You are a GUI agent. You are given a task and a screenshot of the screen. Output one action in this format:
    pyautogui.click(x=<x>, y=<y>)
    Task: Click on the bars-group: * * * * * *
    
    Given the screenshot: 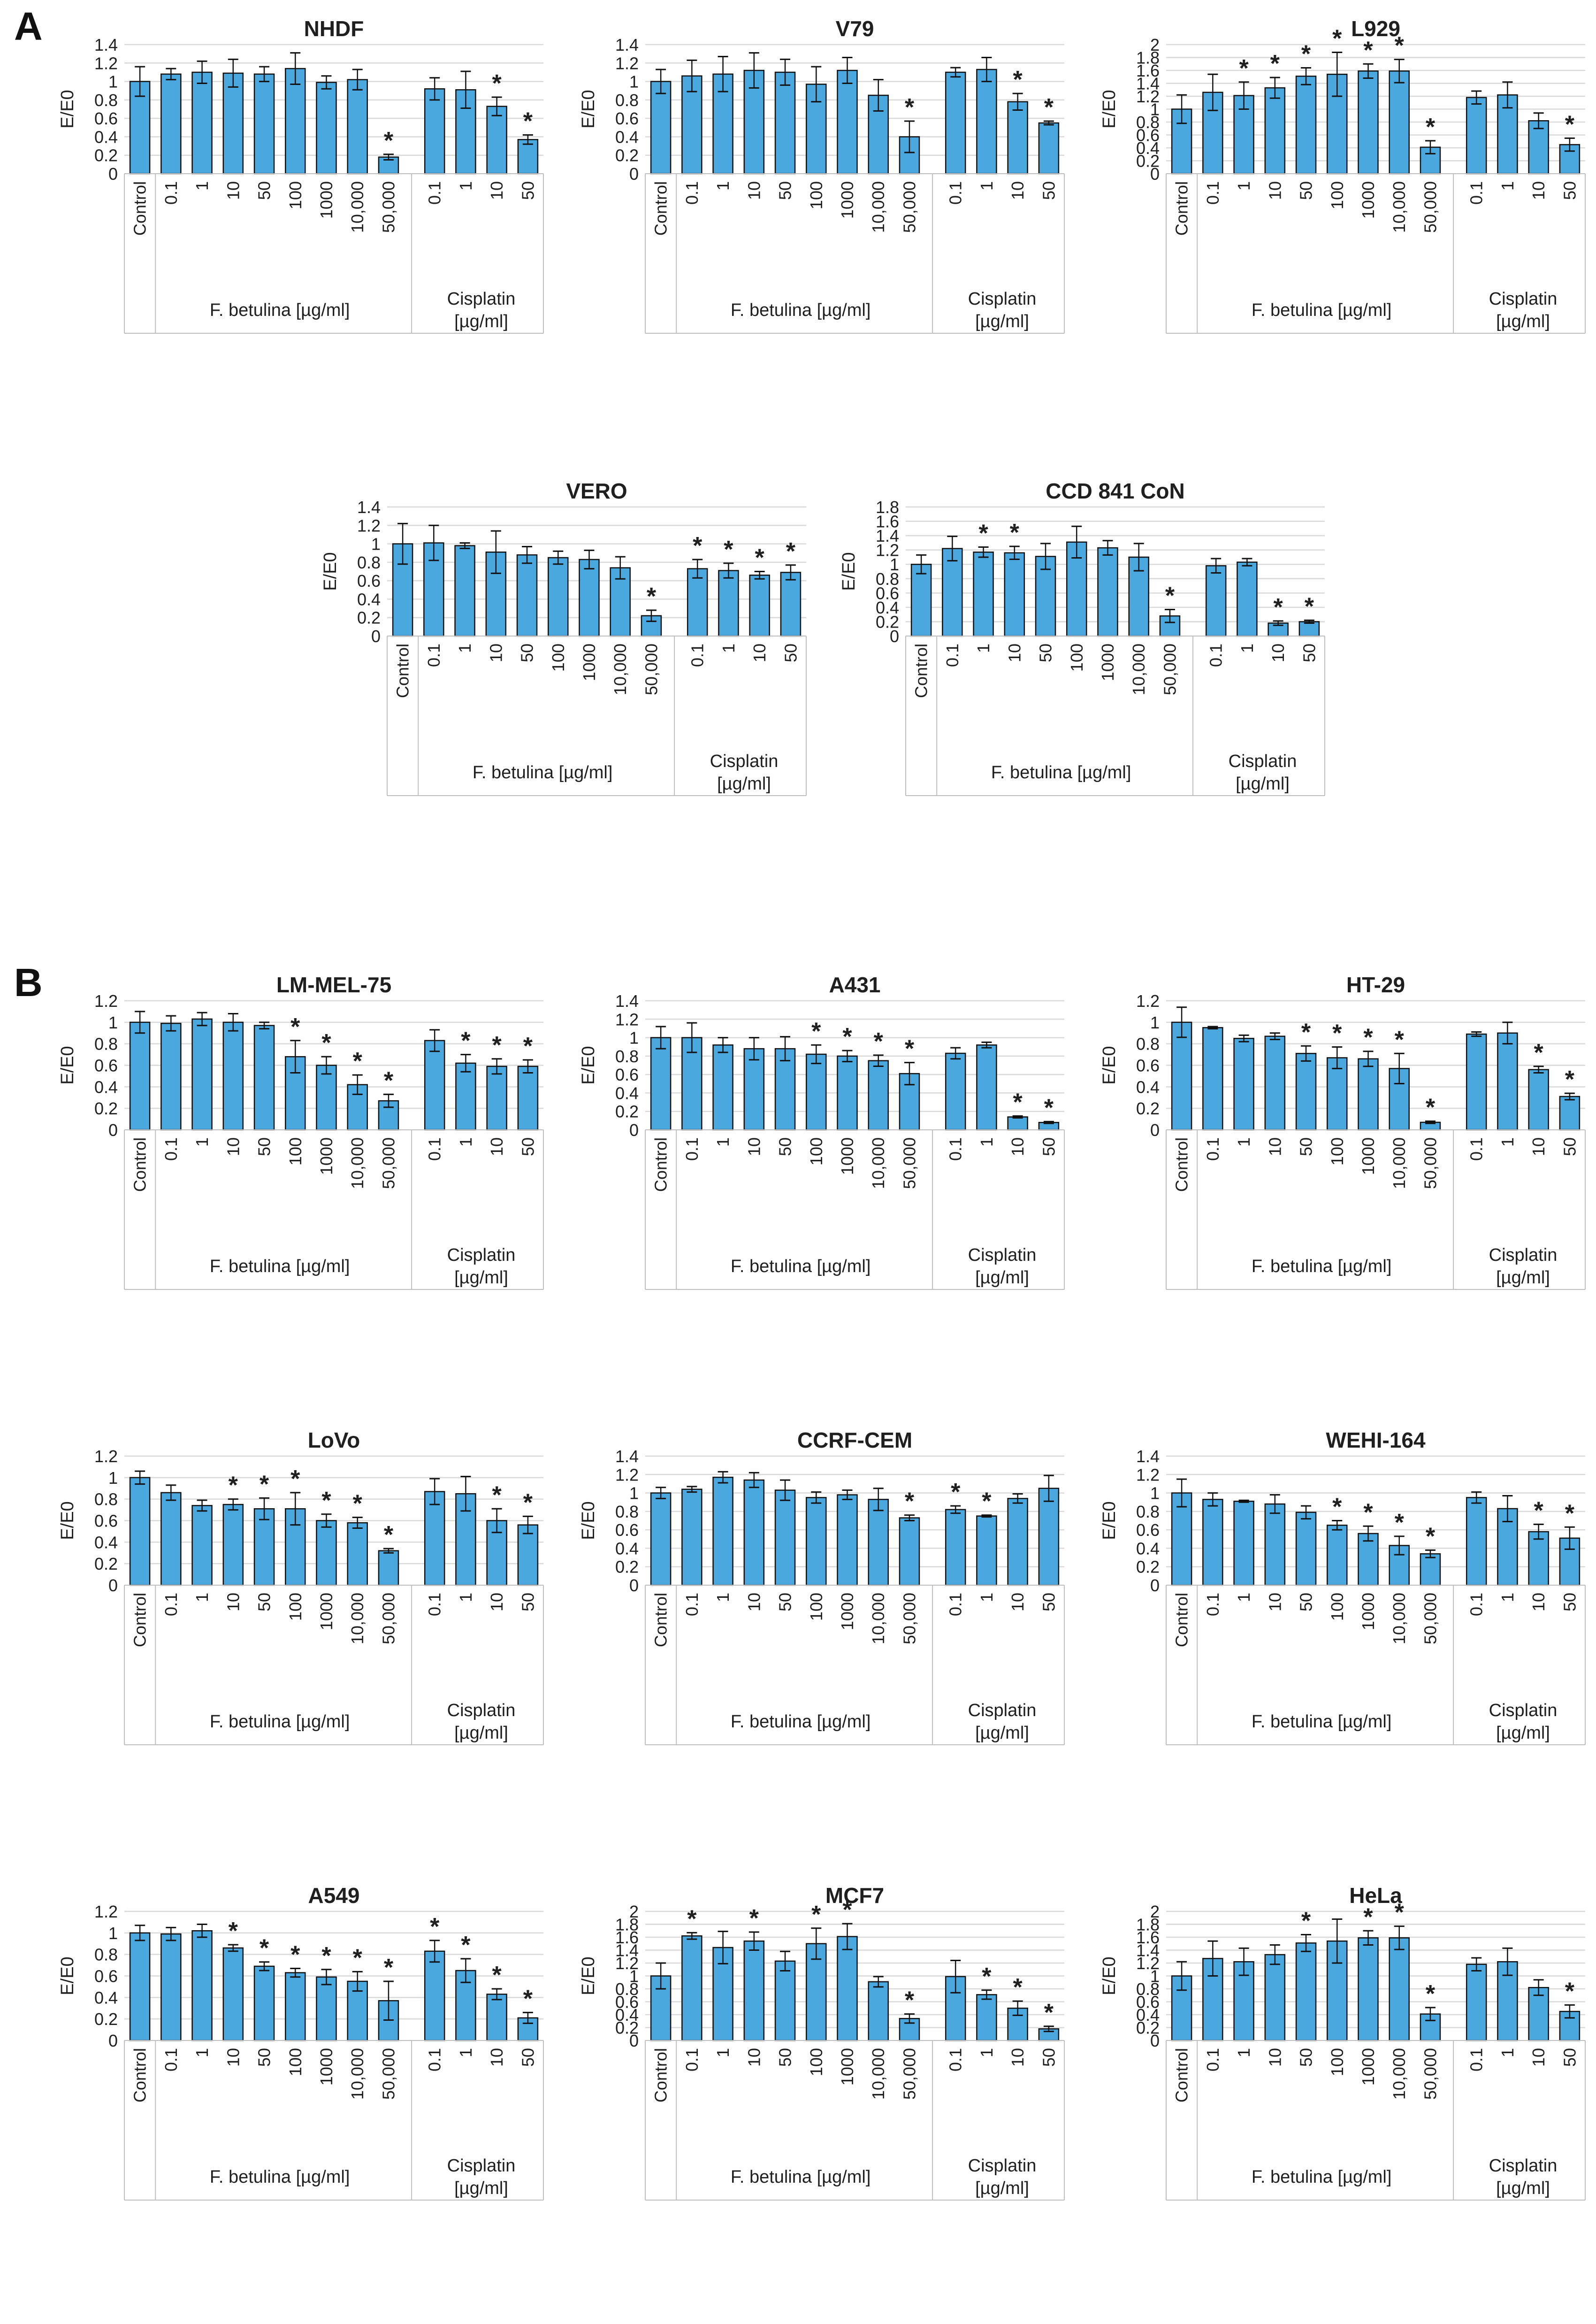 What is the action you would take?
    pyautogui.click(x=855, y=1074)
    